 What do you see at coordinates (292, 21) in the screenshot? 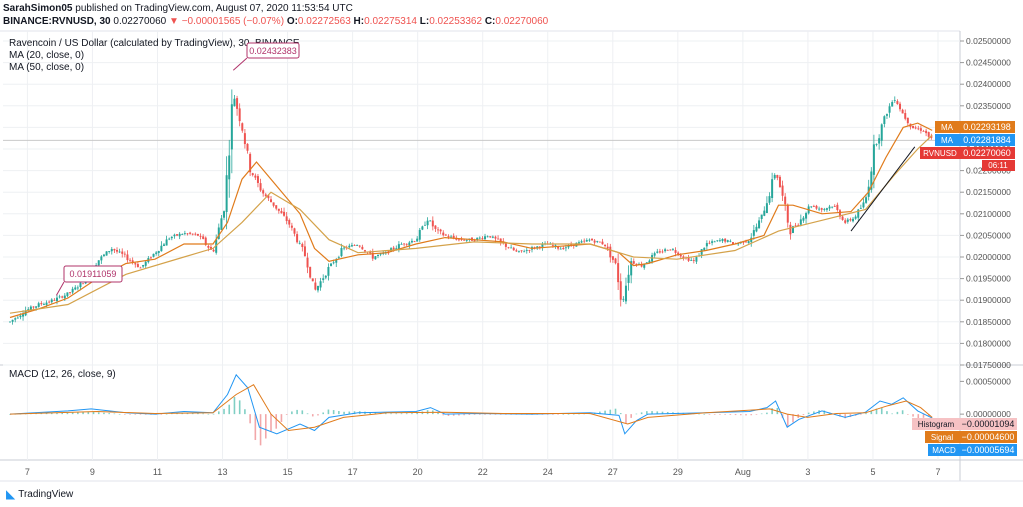
I see `open-label: O:` at bounding box center [292, 21].